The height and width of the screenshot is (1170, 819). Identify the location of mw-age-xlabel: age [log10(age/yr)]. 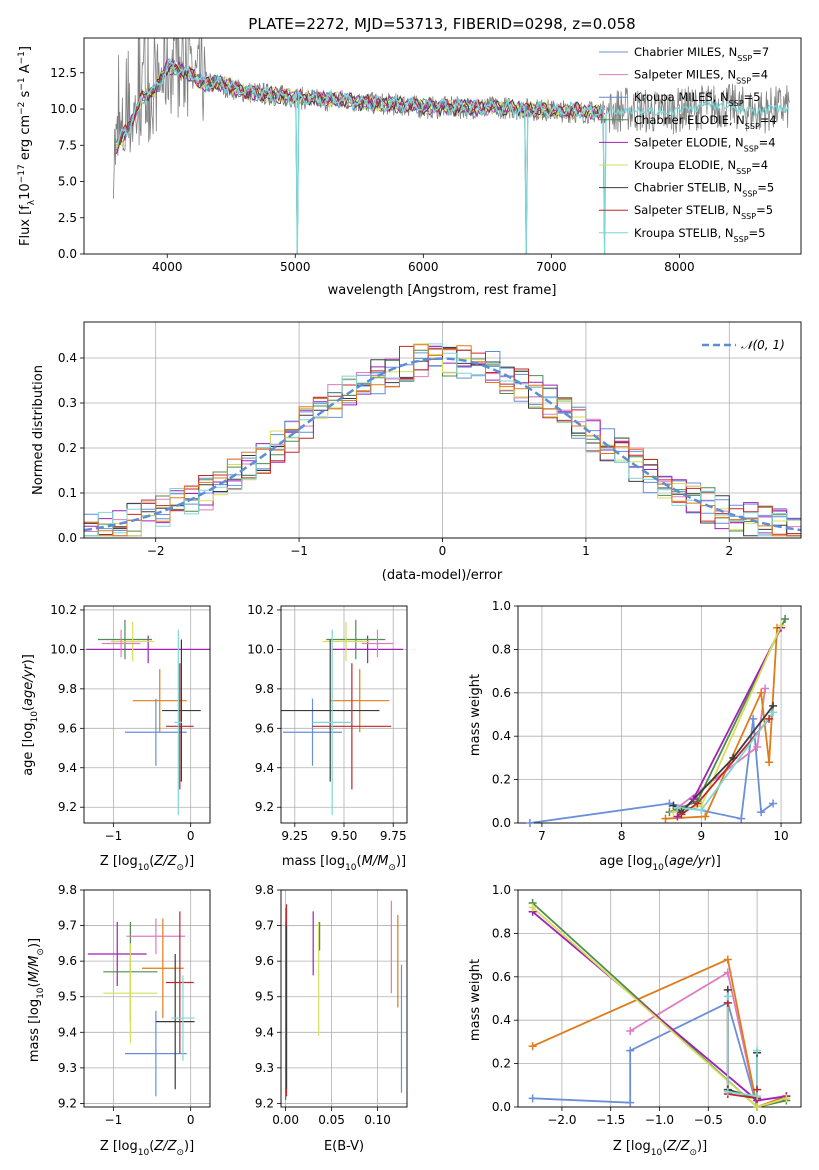
(660, 863).